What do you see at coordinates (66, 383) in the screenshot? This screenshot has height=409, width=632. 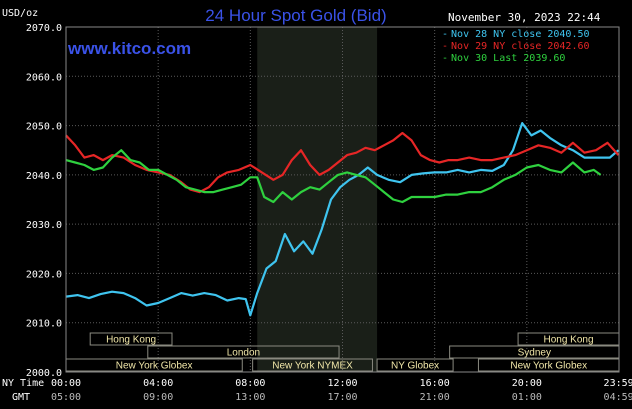 I see `x-tick-label-ny: 00:00` at bounding box center [66, 383].